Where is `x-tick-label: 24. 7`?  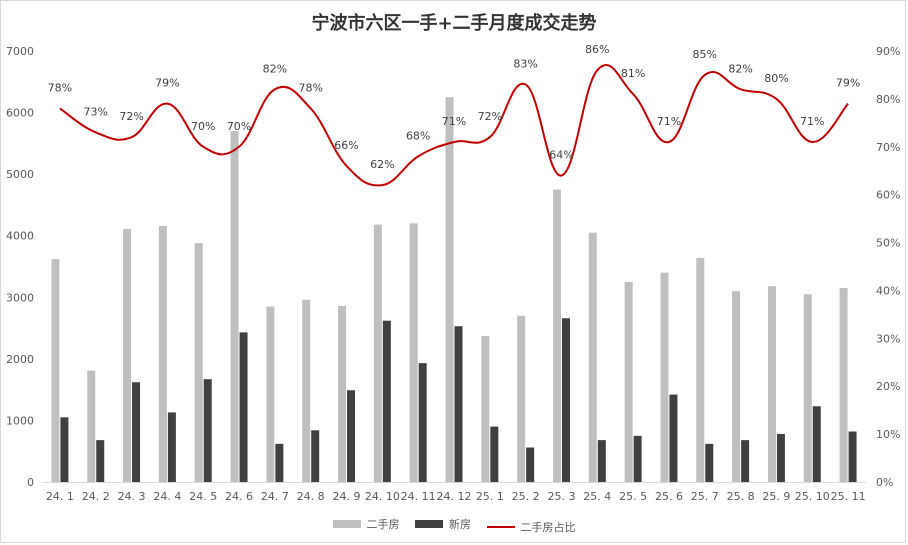
x-tick-label: 24. 7 is located at coordinates (275, 496).